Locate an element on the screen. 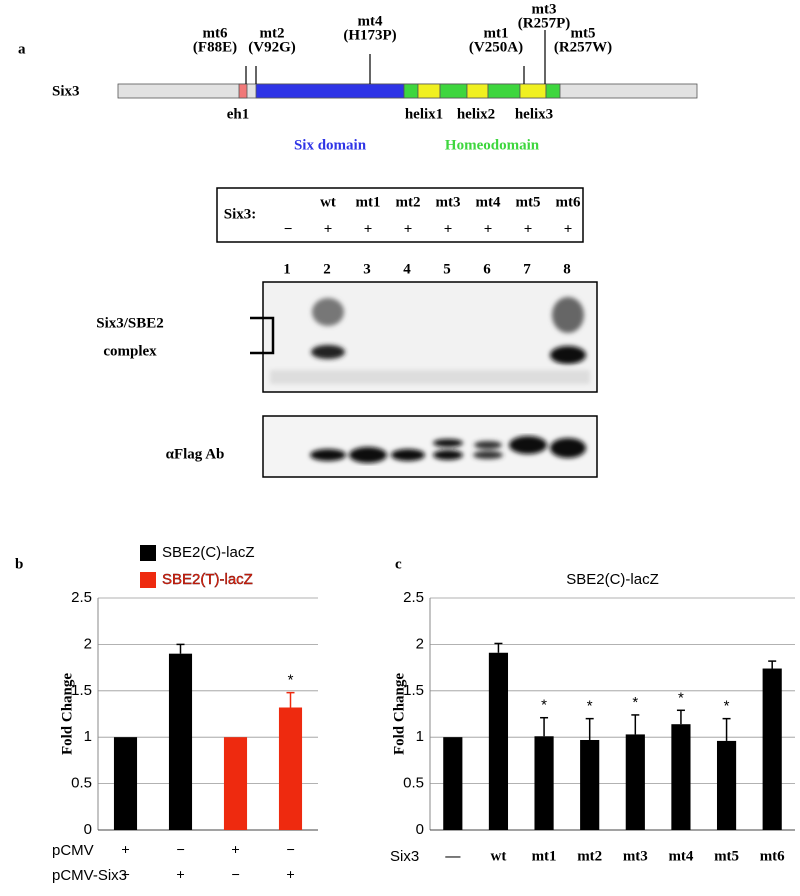 The image size is (800, 896). western-blot is located at coordinates (430, 446).